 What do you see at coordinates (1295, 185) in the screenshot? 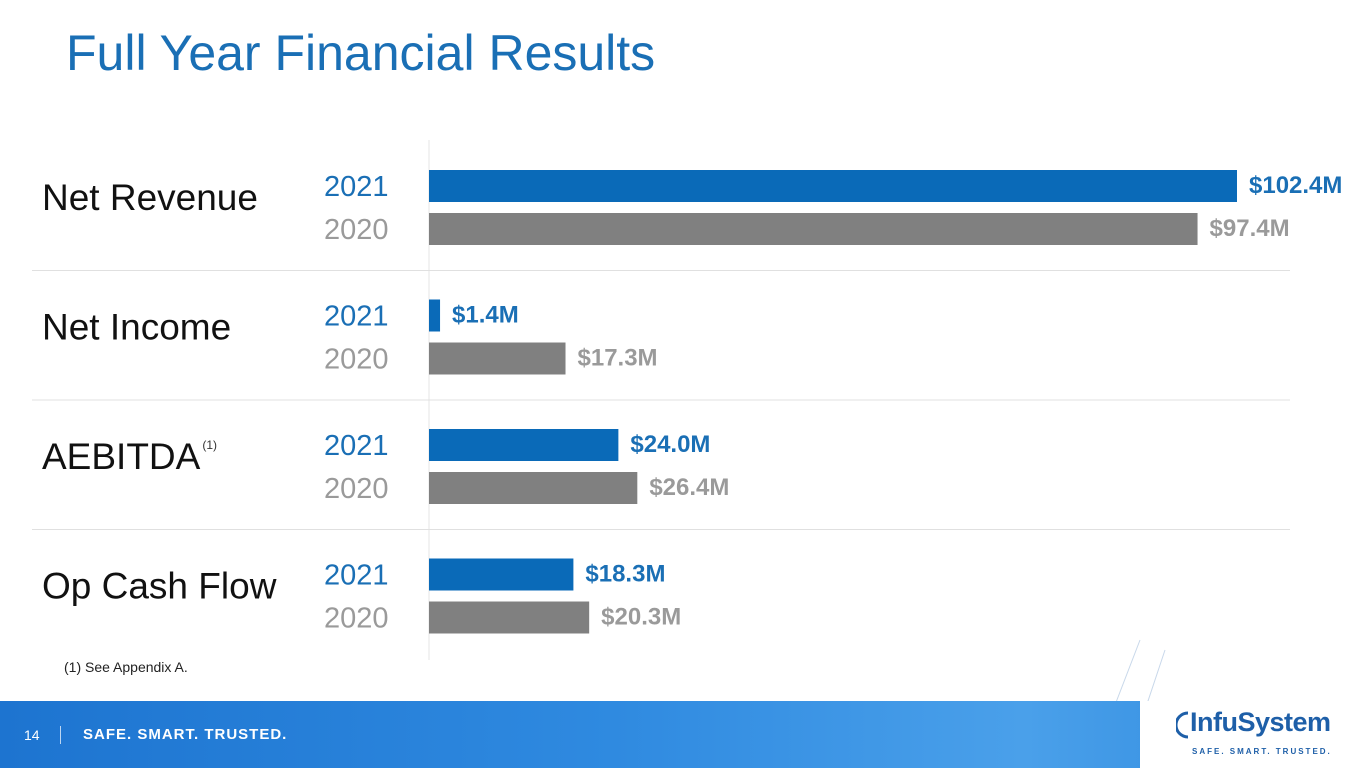
I see `bar-value-label: $102.4M` at bounding box center [1295, 185].